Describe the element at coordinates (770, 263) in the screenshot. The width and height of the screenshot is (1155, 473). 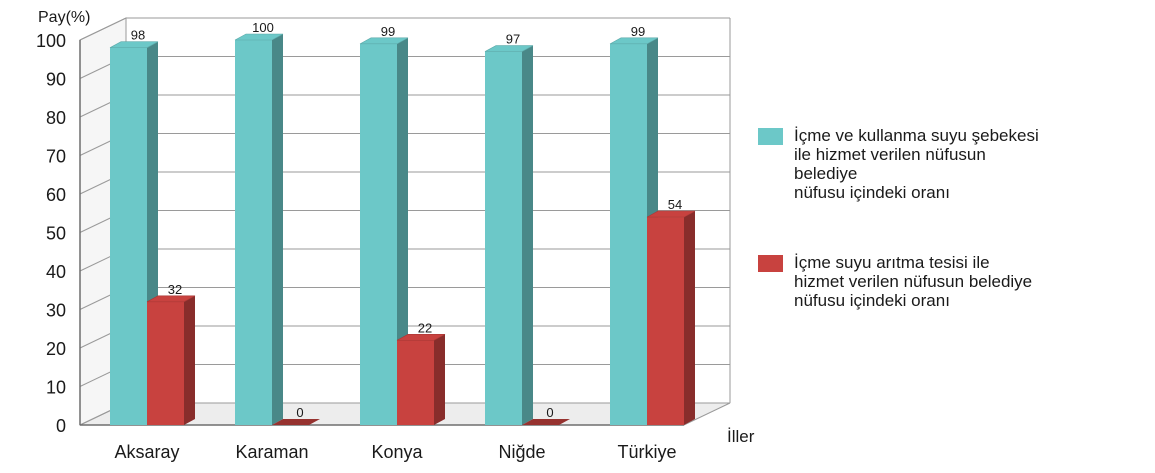
I see `legend-swatch-red` at that location.